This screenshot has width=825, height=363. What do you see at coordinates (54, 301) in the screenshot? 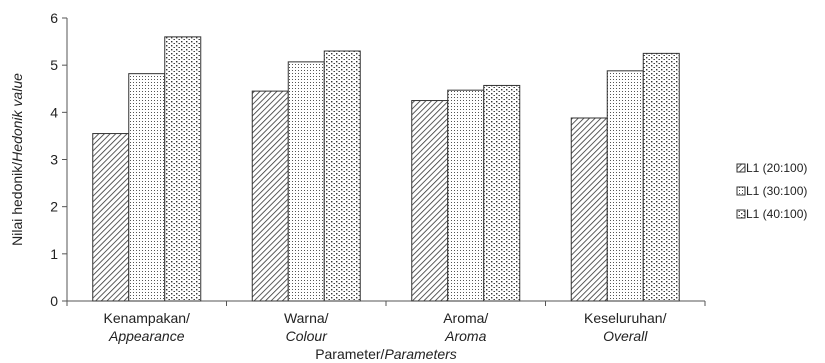
I see `y-tick-label: 0` at bounding box center [54, 301].